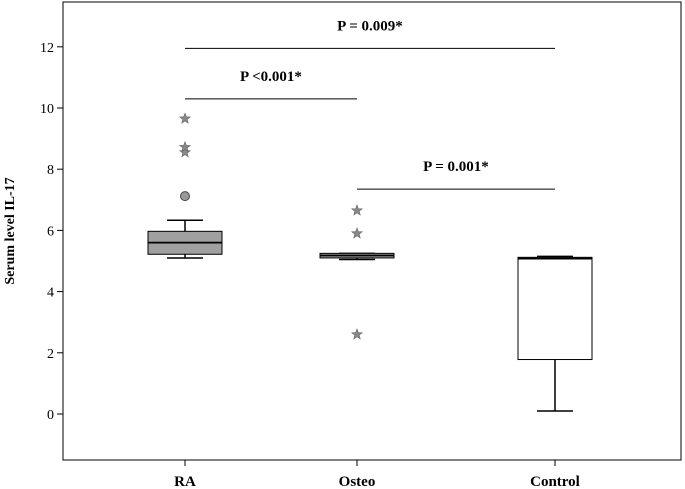  Describe the element at coordinates (185, 196) in the screenshot. I see `outlier-circle` at that location.